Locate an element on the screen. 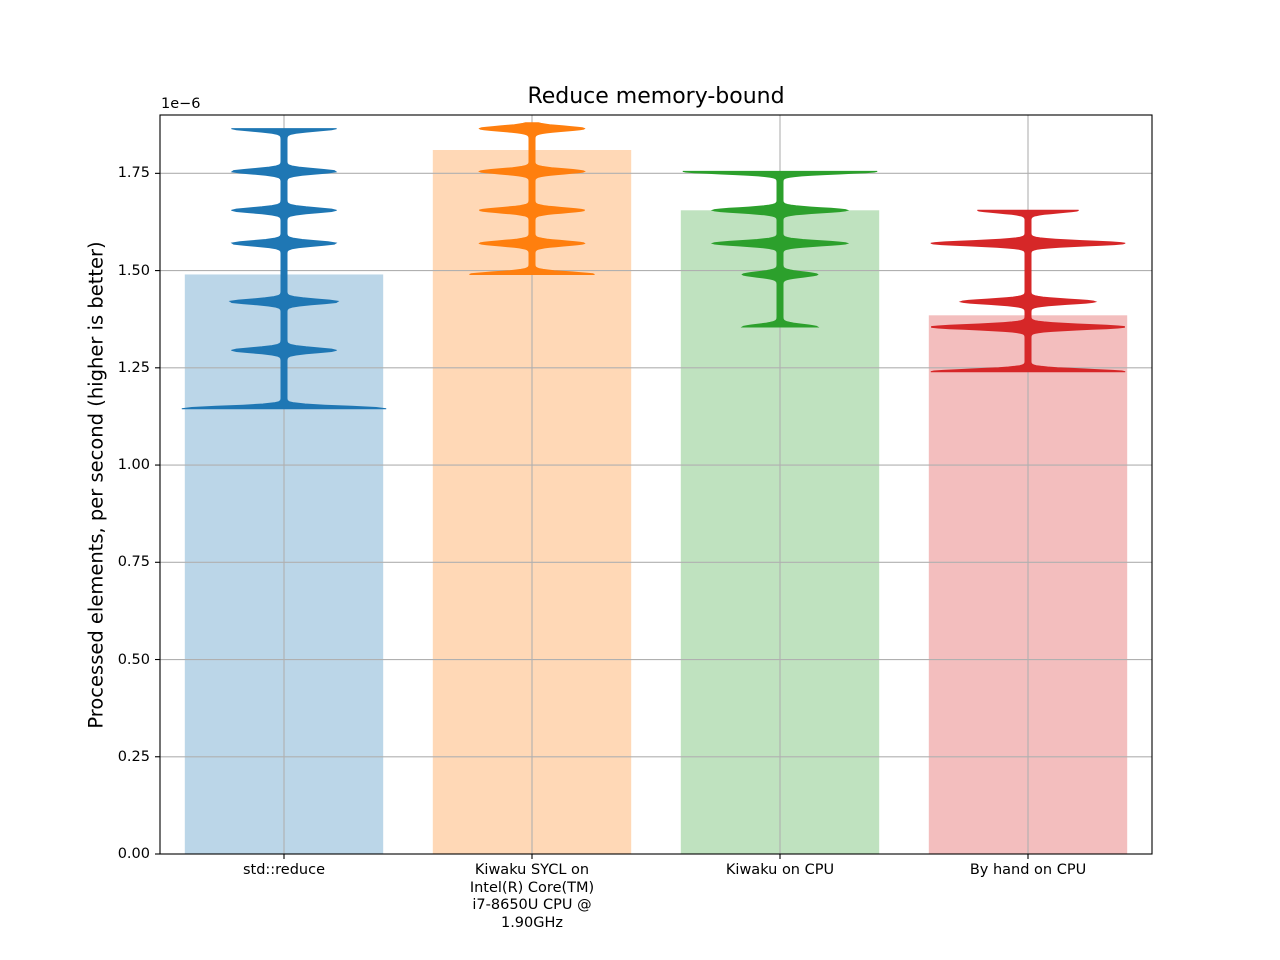 Image resolution: width=1280 pixels, height=960 pixels. y-tick-label-4: 1.00 is located at coordinates (133, 465).